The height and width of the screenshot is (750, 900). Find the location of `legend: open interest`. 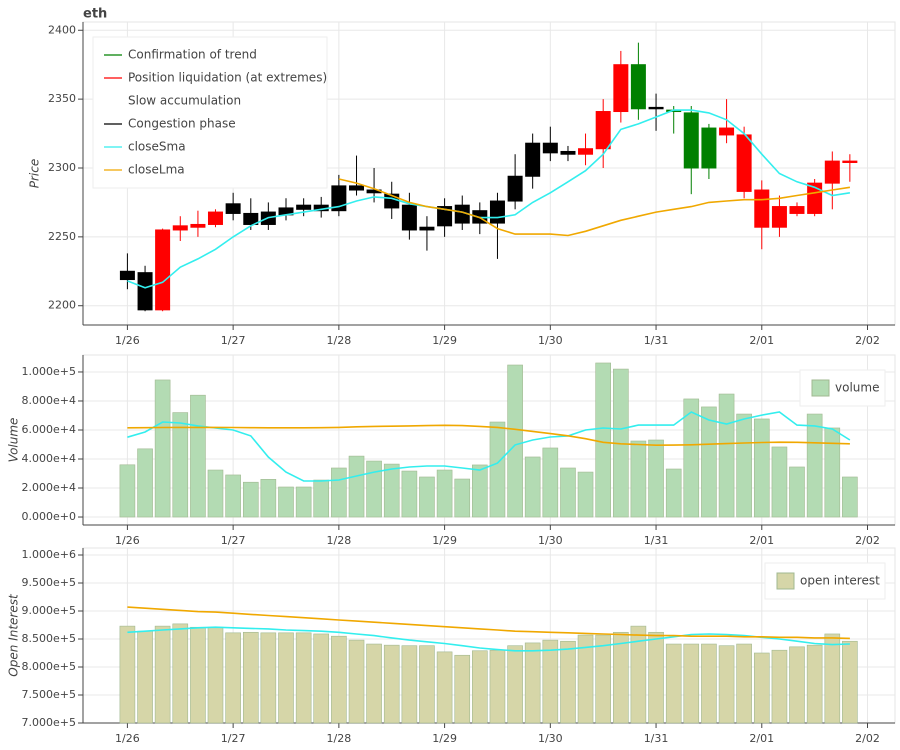

legend: open interest is located at coordinates (825, 581).